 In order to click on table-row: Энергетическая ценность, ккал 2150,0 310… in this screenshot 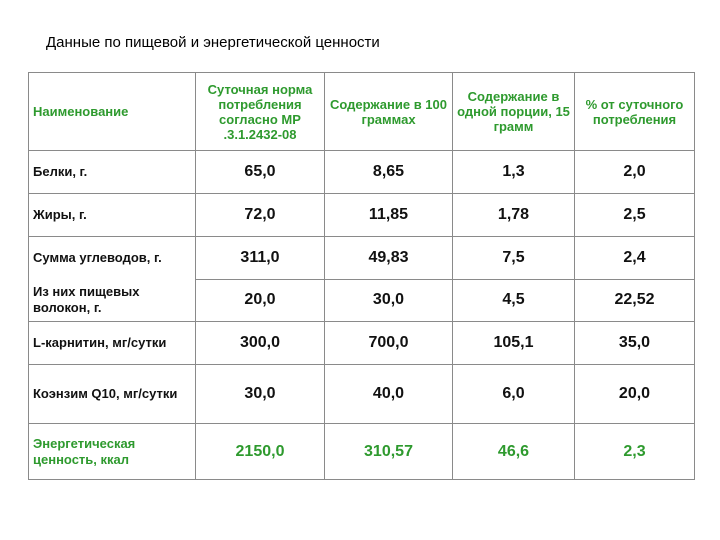, I will do `click(361, 451)`.